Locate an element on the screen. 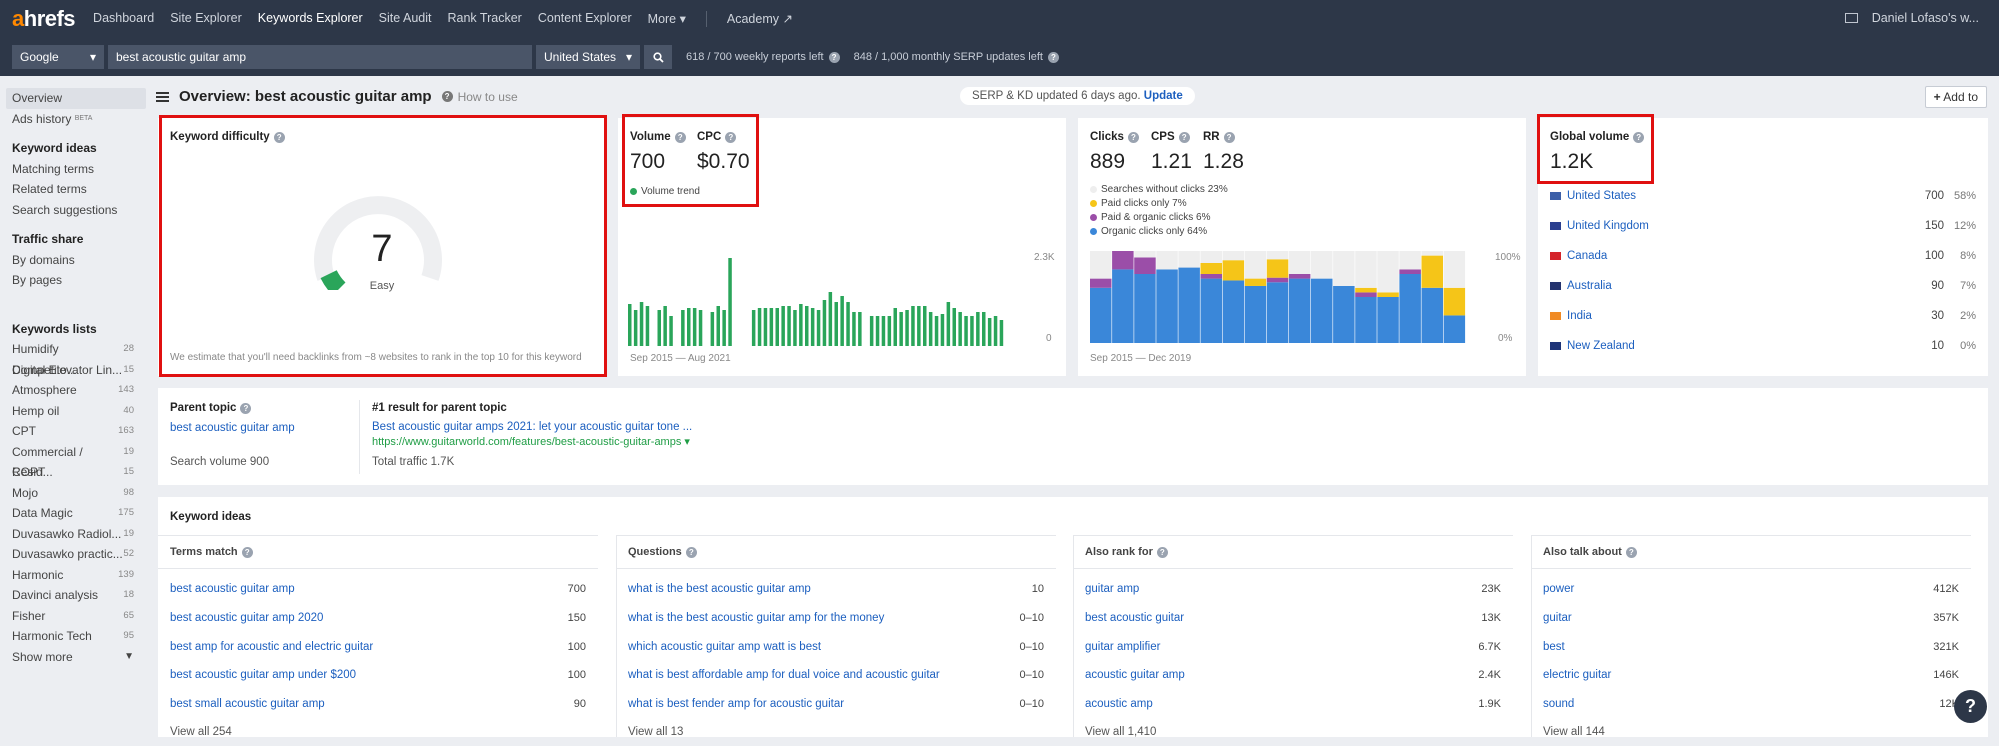 The height and width of the screenshot is (746, 1999). keyword-list-item: COPT 15 is located at coordinates (73, 472).